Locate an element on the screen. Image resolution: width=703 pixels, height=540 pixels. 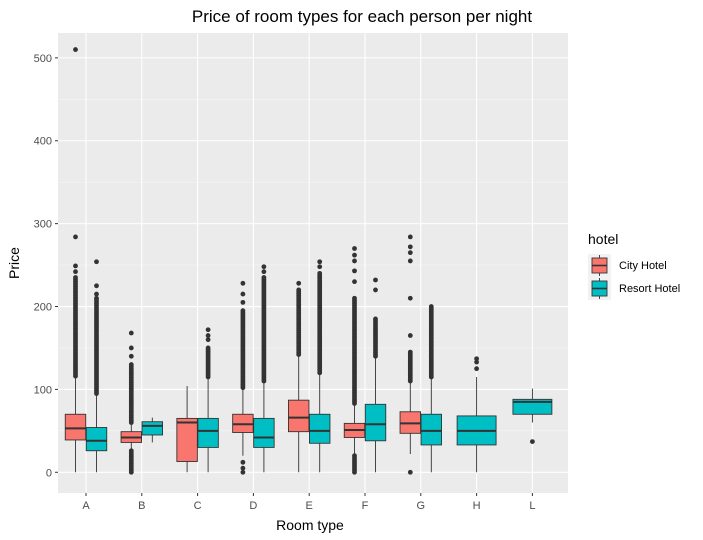
box-E-resort-hotel is located at coordinates (320, 366).